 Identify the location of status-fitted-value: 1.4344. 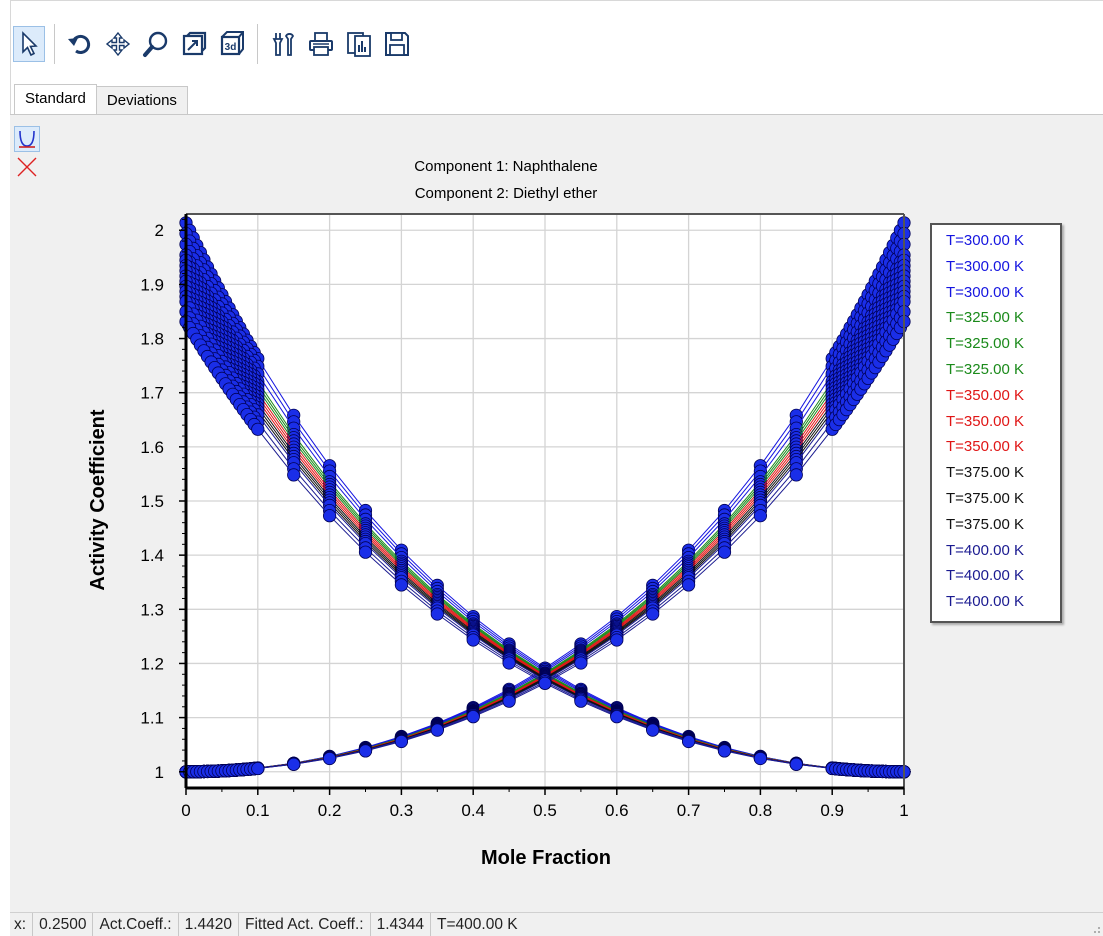
(401, 924).